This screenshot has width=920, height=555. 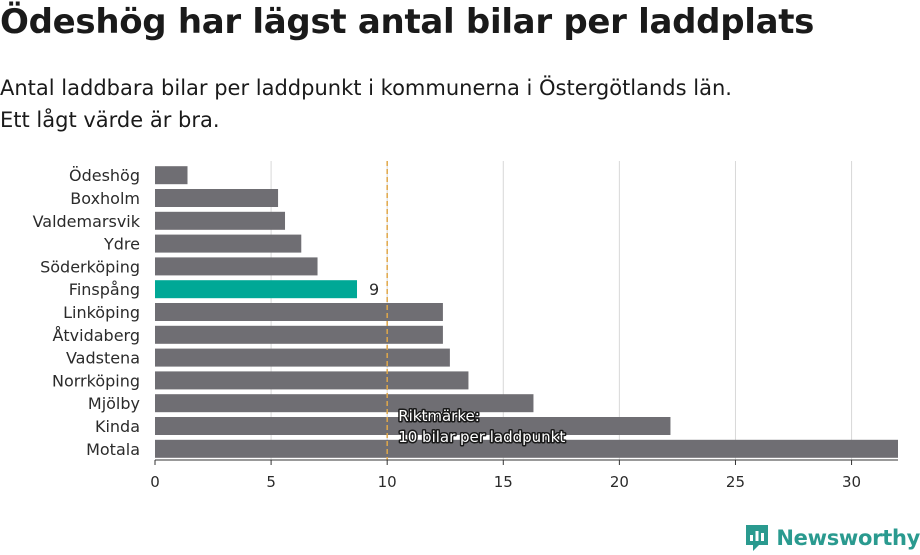 I want to click on category-label: Mjölby, so click(x=114, y=403).